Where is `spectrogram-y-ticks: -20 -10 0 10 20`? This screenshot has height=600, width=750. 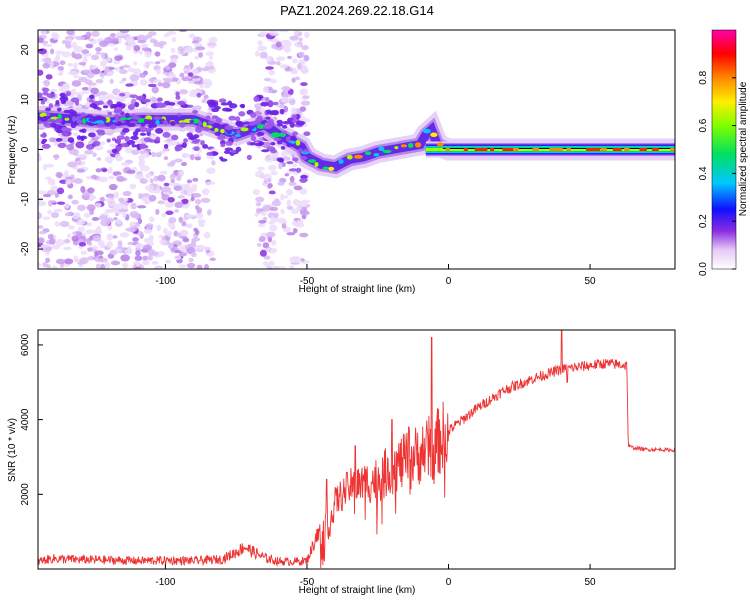
spectrogram-y-ticks: -20 -10 0 10 20 is located at coordinates (31, 150).